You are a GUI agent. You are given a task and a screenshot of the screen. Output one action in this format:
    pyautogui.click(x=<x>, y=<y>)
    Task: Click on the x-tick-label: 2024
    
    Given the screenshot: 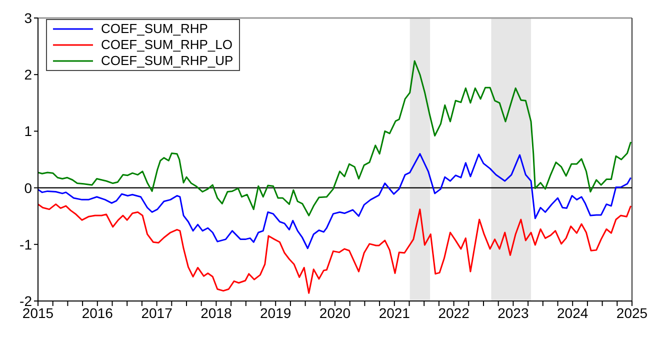 What is the action you would take?
    pyautogui.click(x=572, y=312)
    